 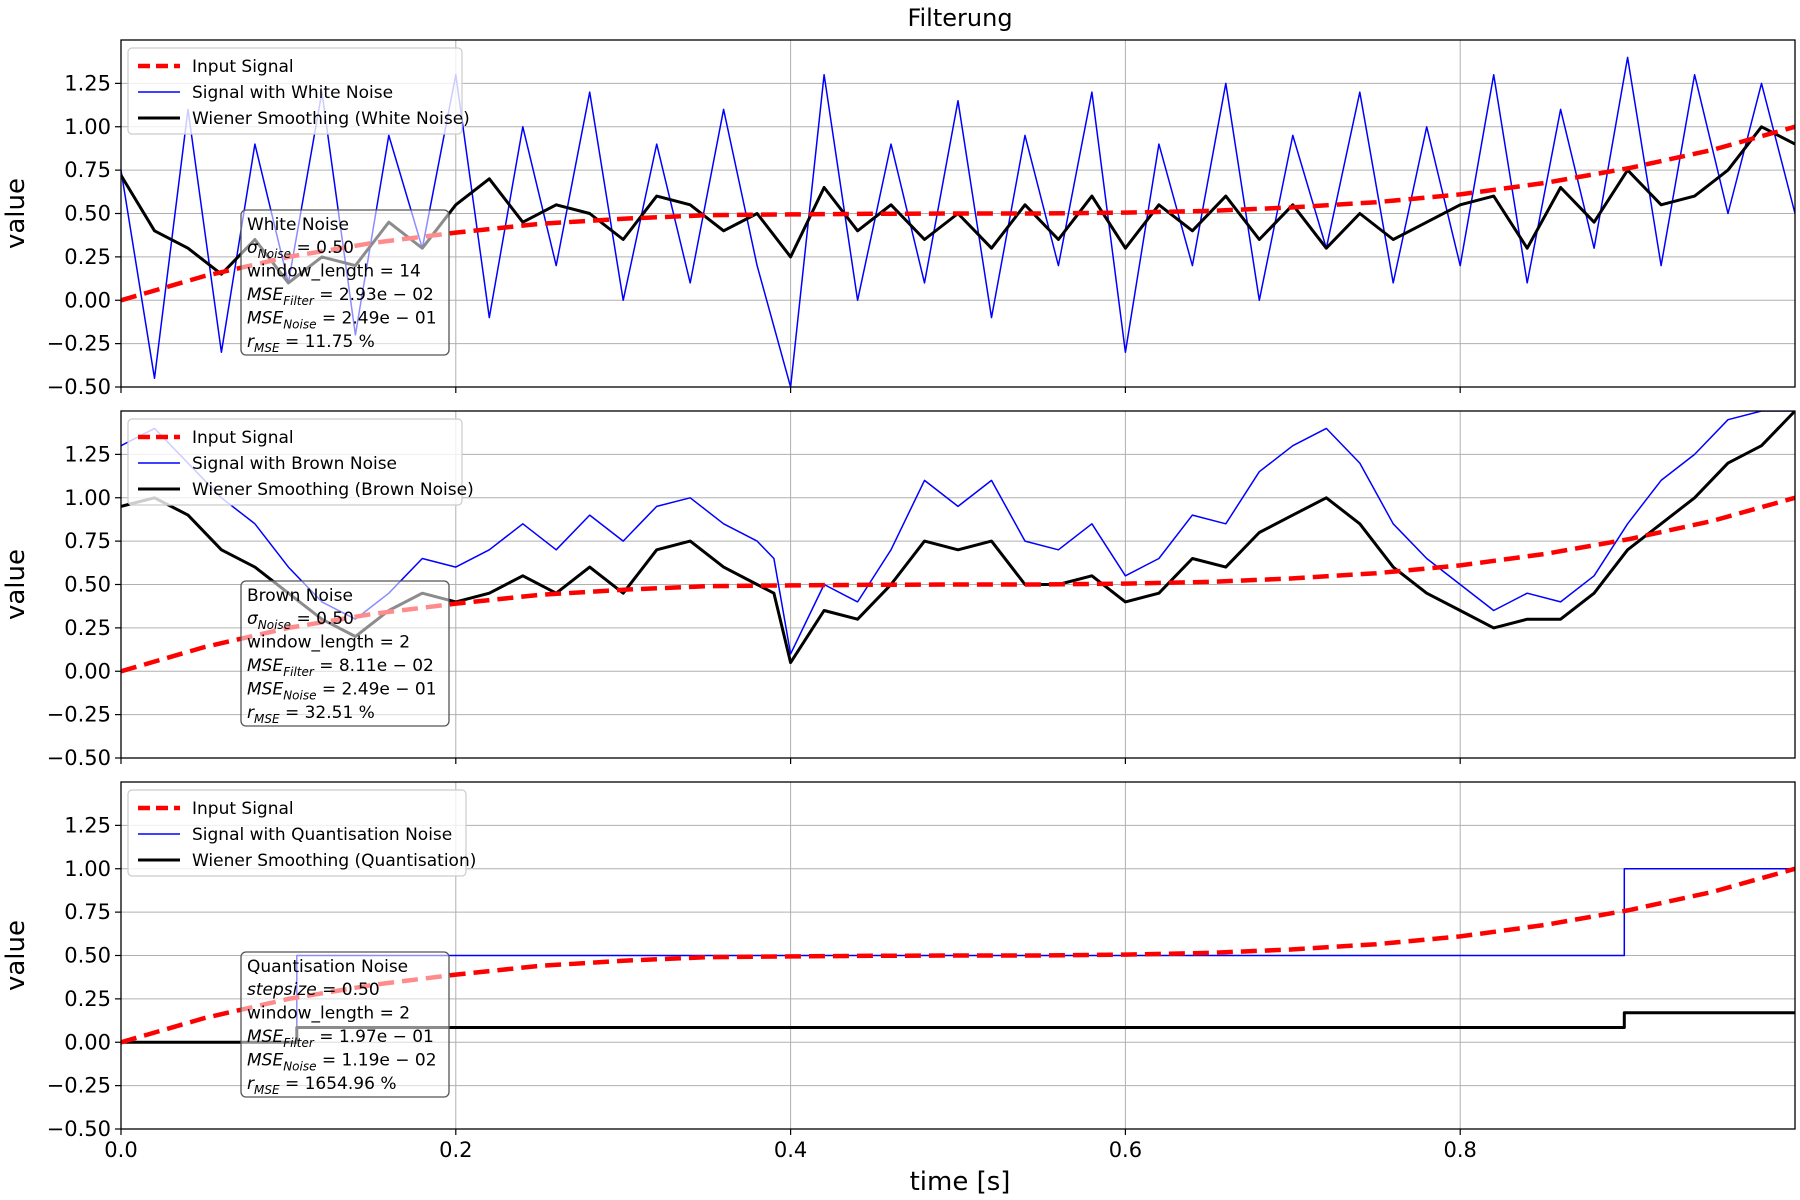 What do you see at coordinates (298, 225) in the screenshot?
I see `annotation-title: White Noise` at bounding box center [298, 225].